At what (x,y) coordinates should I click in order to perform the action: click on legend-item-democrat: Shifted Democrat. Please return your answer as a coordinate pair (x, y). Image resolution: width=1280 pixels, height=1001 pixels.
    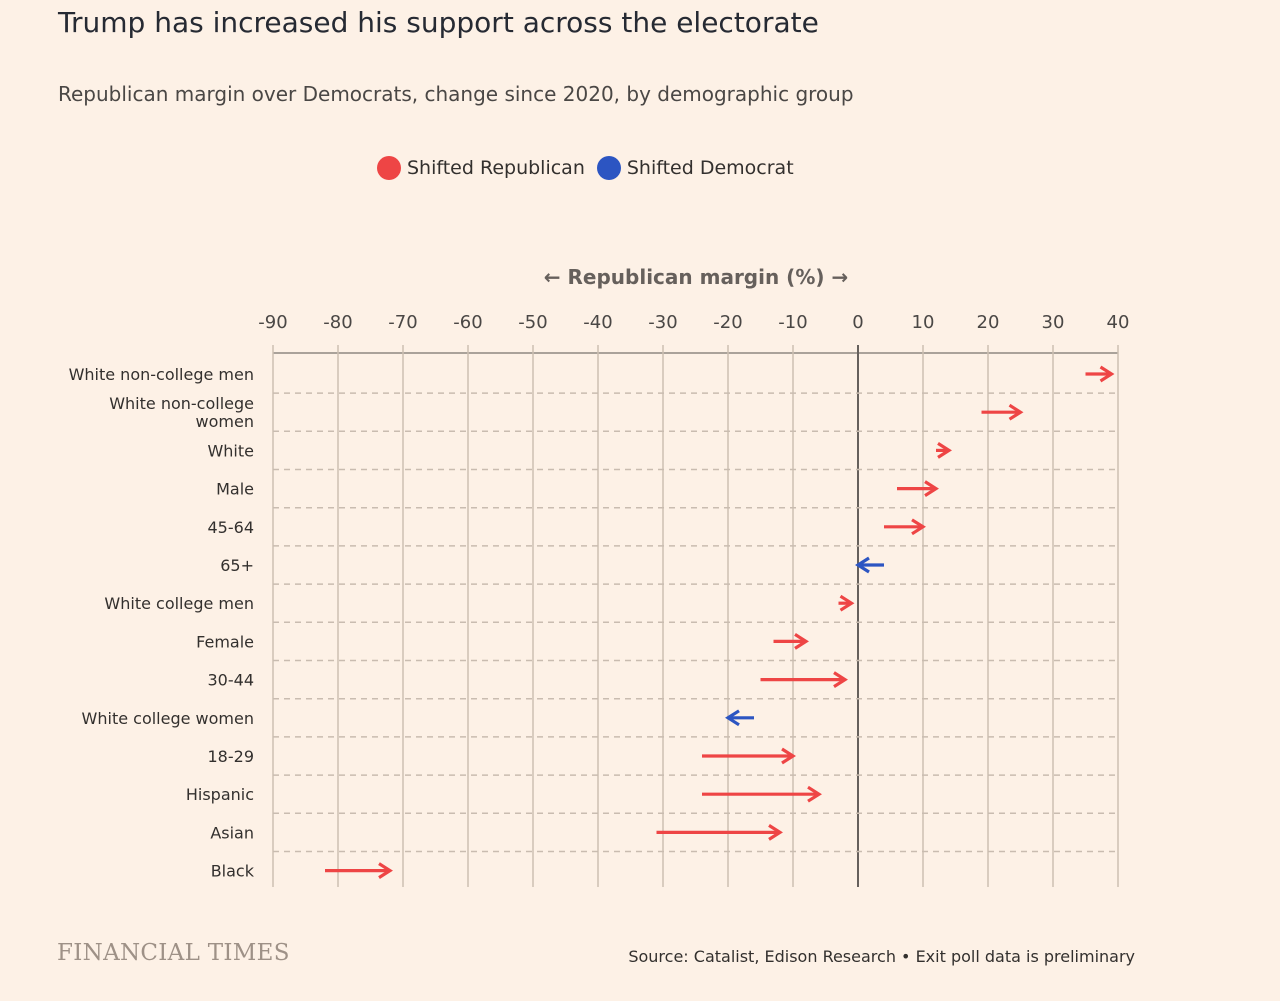
    Looking at the image, I should click on (695, 168).